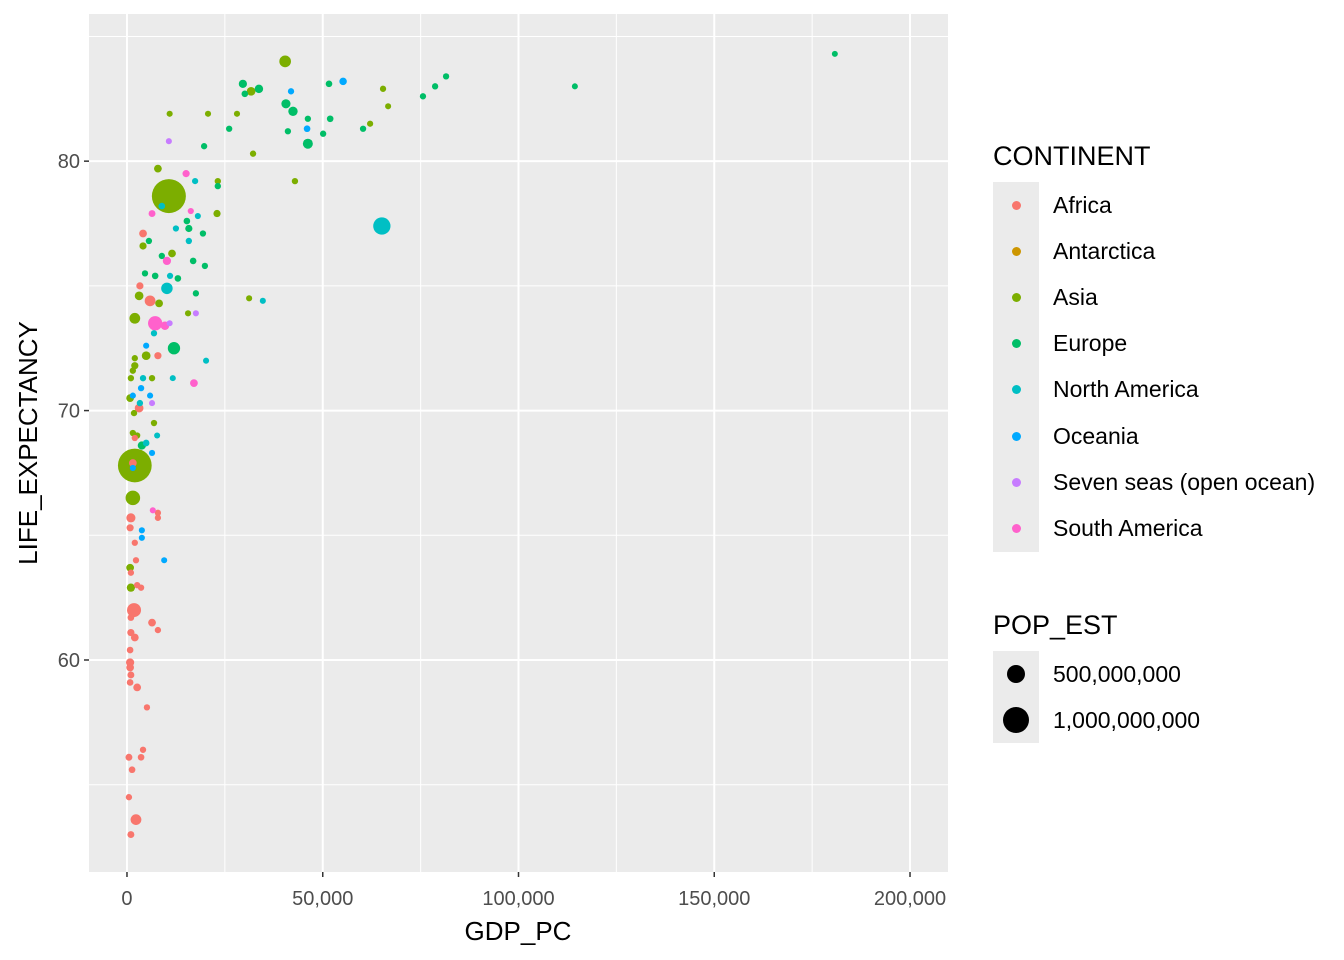  I want to click on legend-key-continent: North America, so click(1154, 389).